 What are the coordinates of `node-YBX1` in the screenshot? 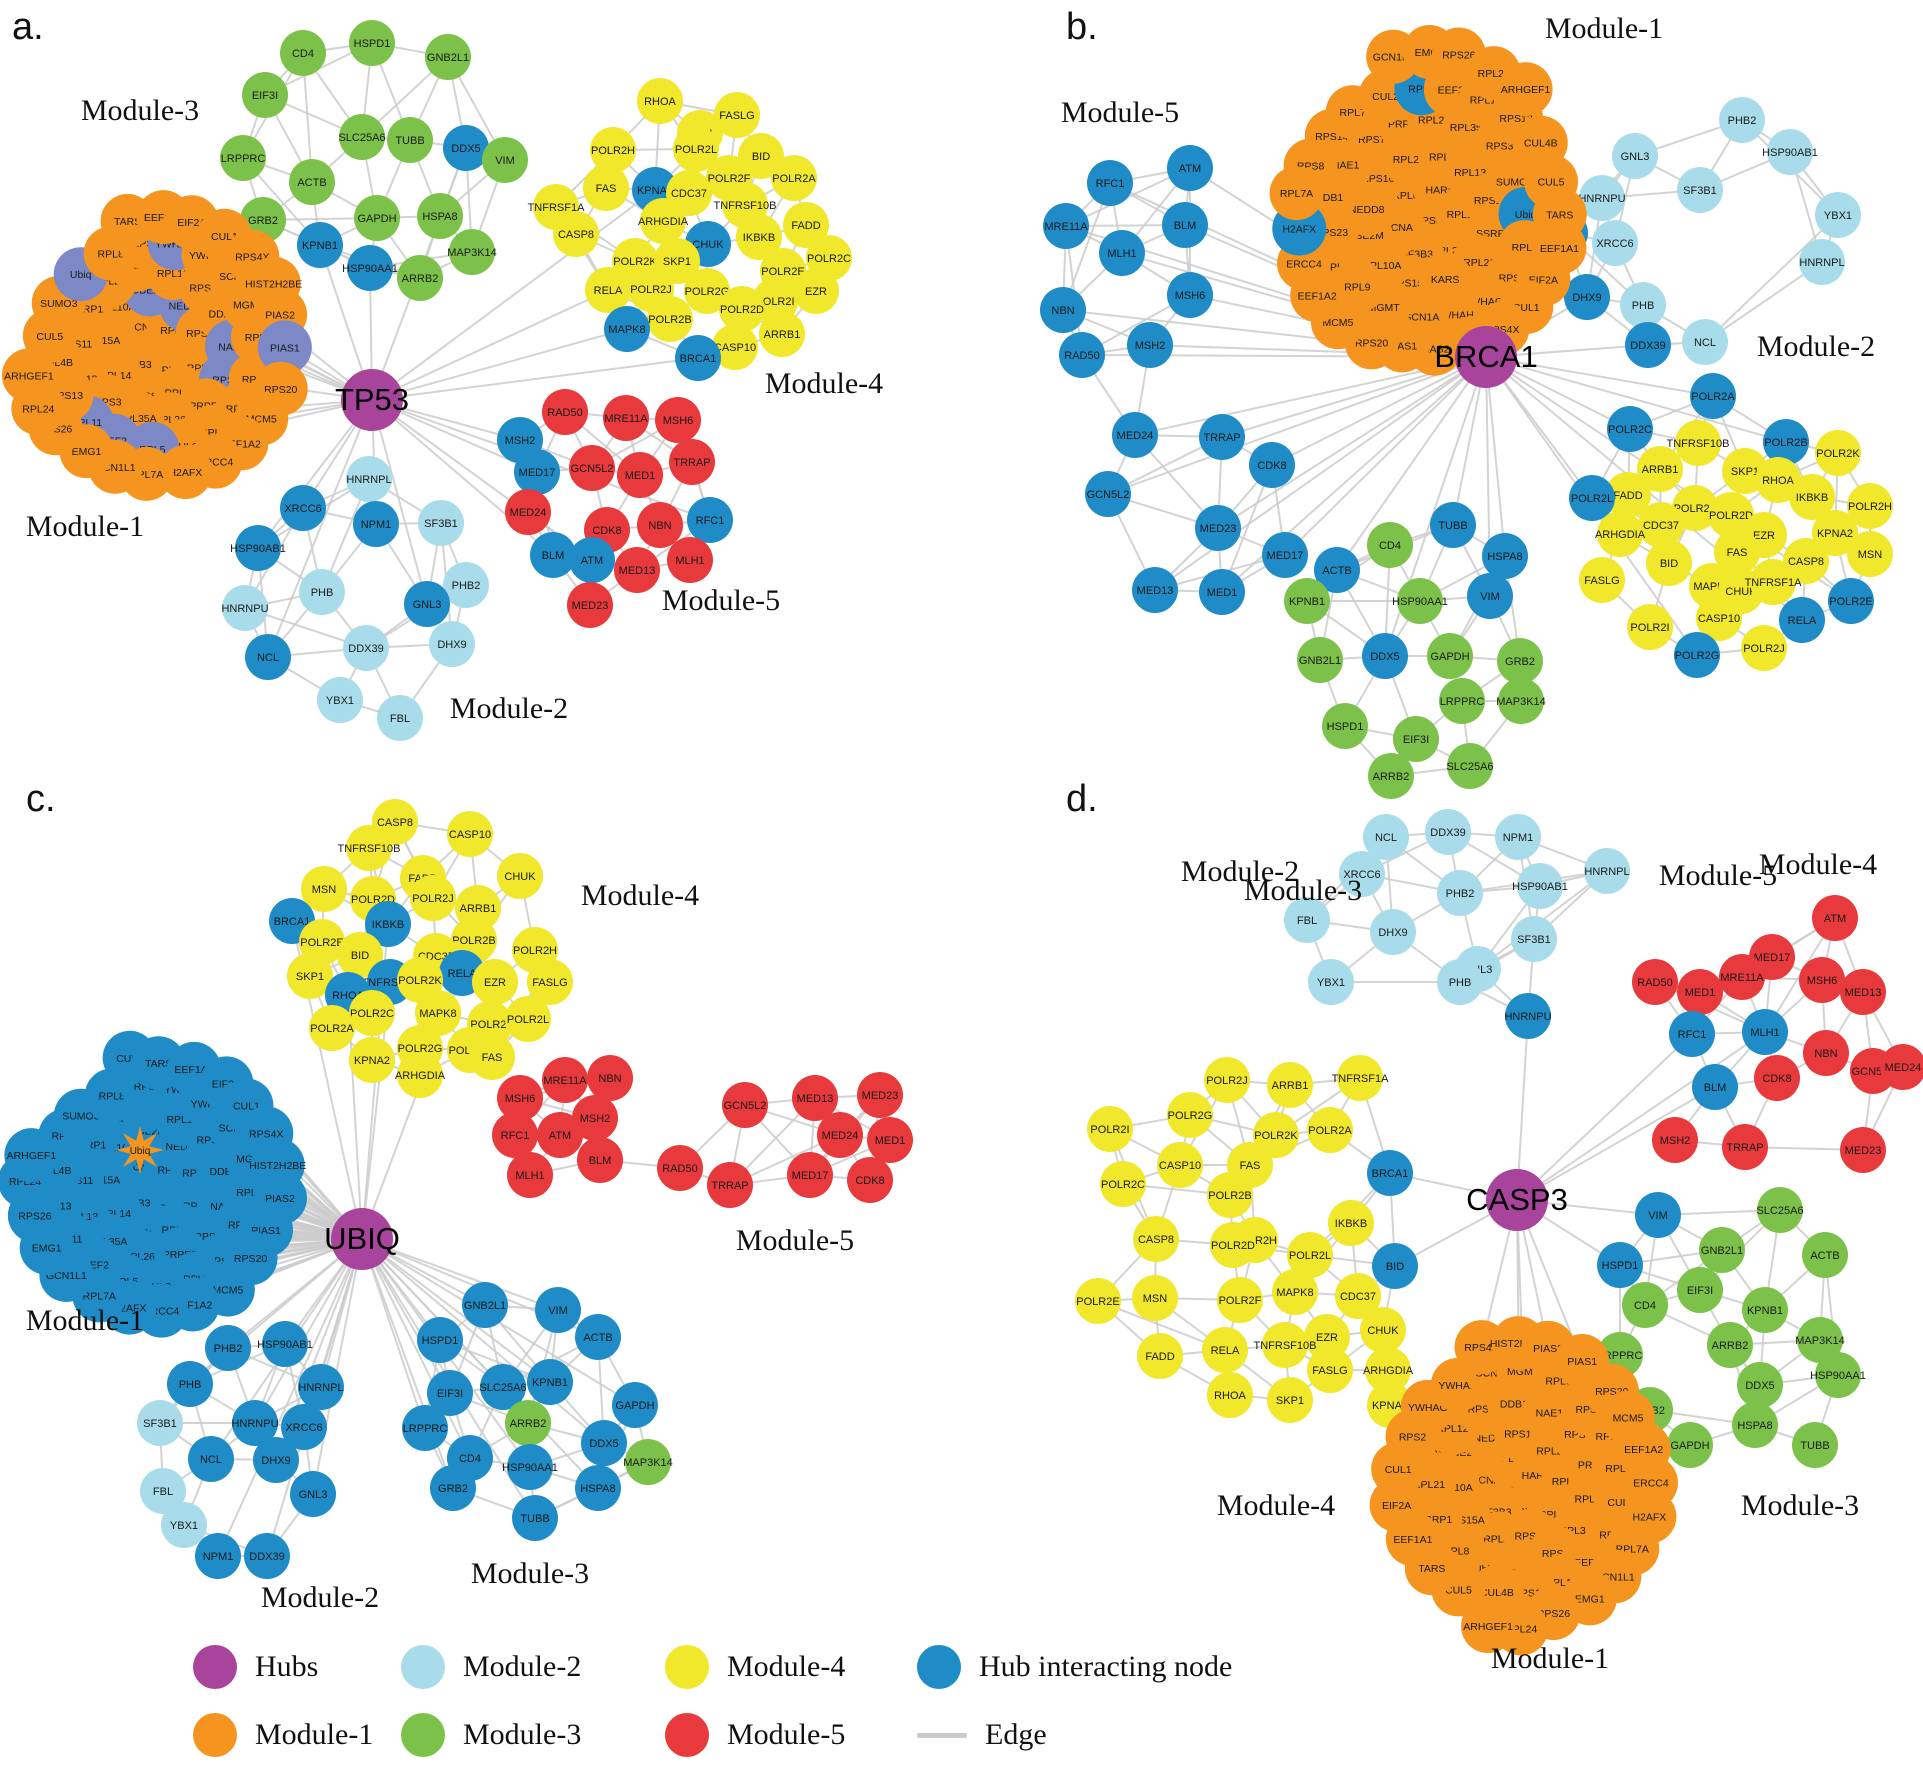 It's located at (1331, 982).